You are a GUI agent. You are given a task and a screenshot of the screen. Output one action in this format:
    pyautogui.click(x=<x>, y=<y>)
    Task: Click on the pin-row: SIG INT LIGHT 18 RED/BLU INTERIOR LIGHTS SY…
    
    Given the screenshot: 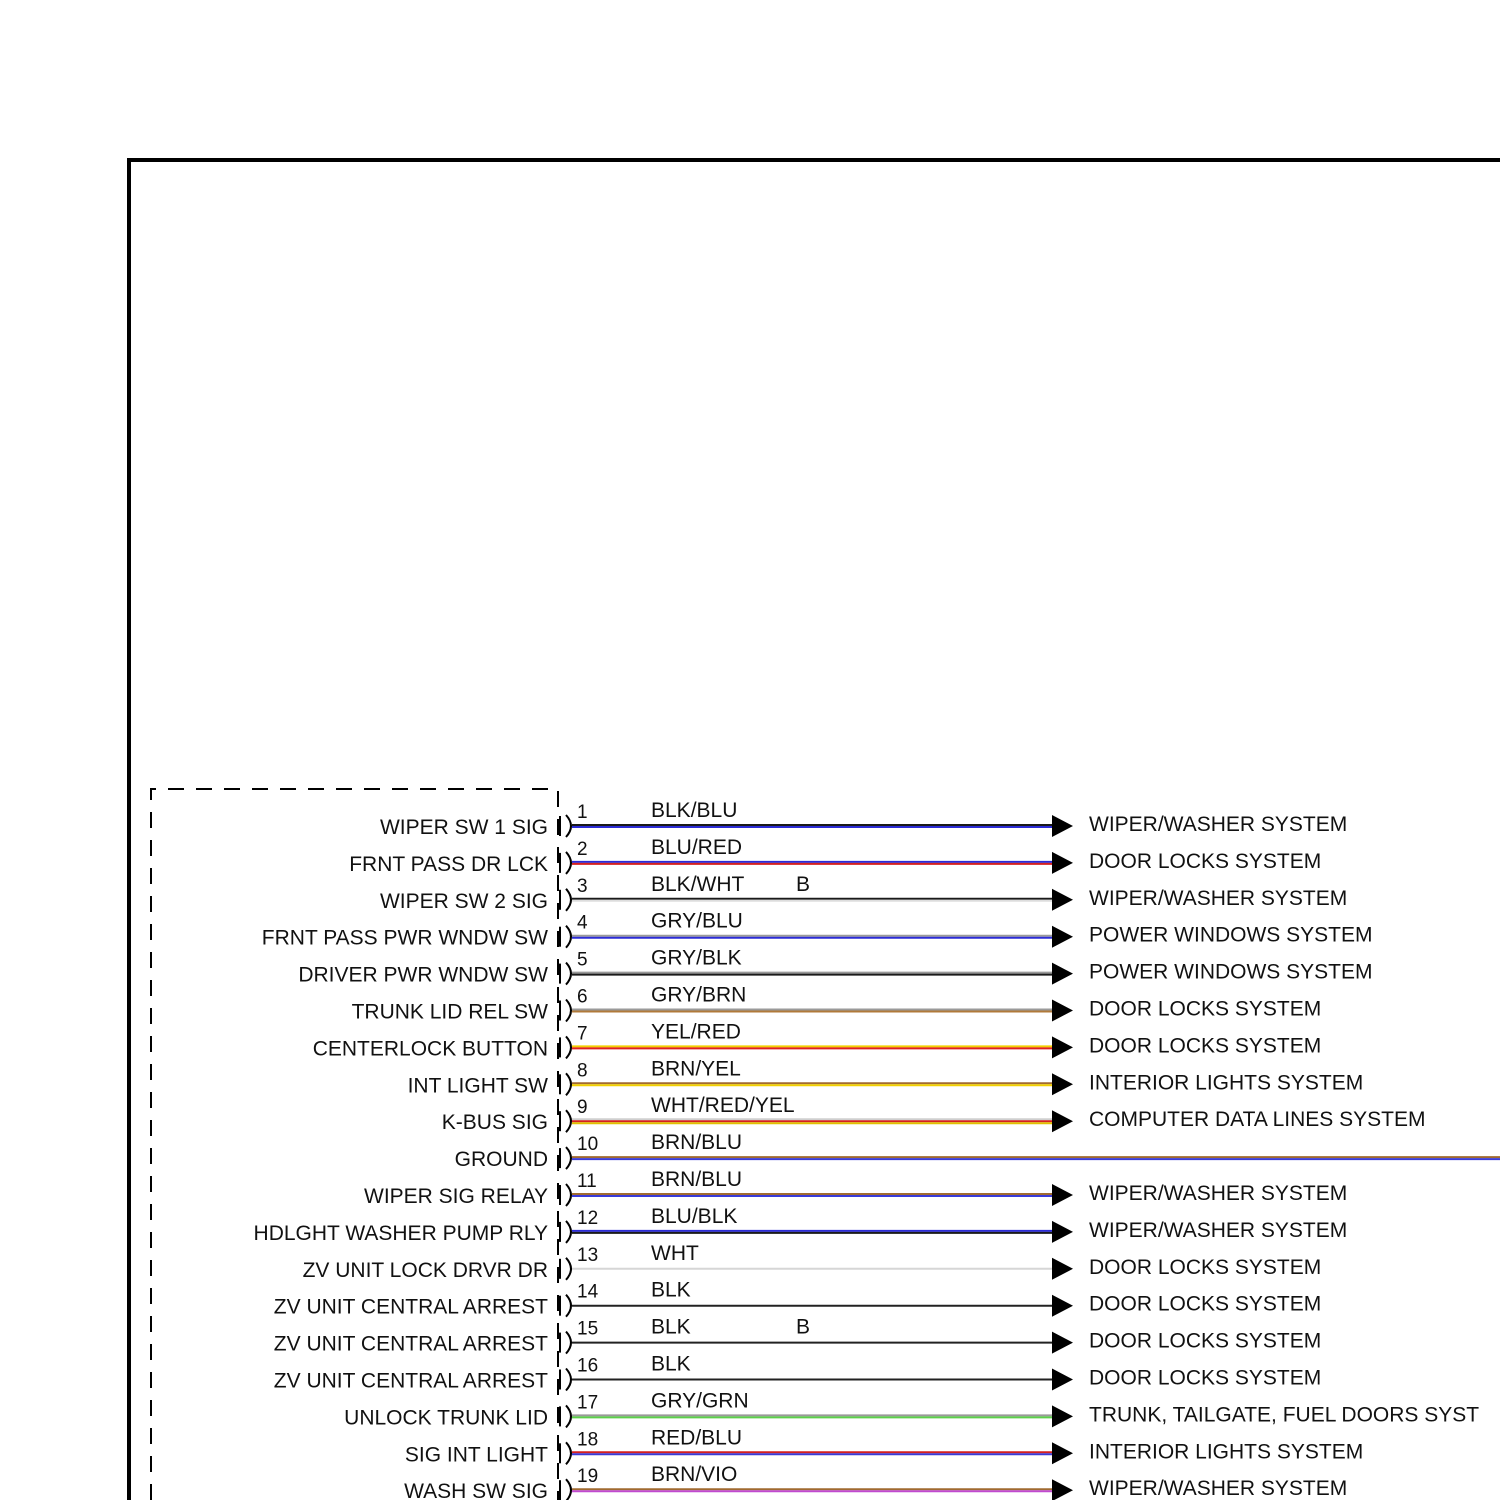 What is the action you would take?
    pyautogui.click(x=884, y=1446)
    